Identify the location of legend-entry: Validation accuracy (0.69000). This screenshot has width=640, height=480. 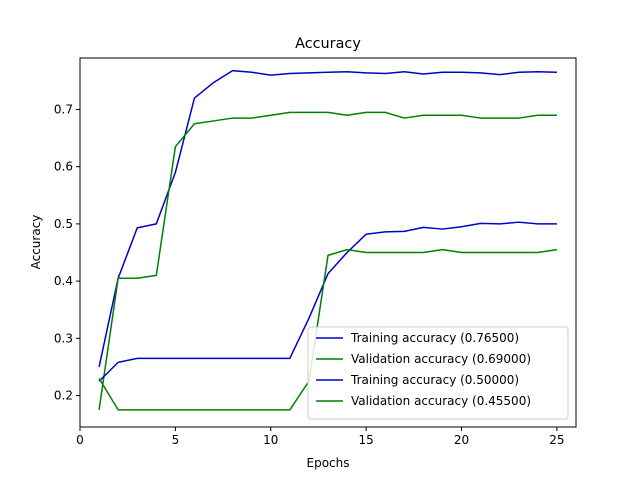
(441, 359).